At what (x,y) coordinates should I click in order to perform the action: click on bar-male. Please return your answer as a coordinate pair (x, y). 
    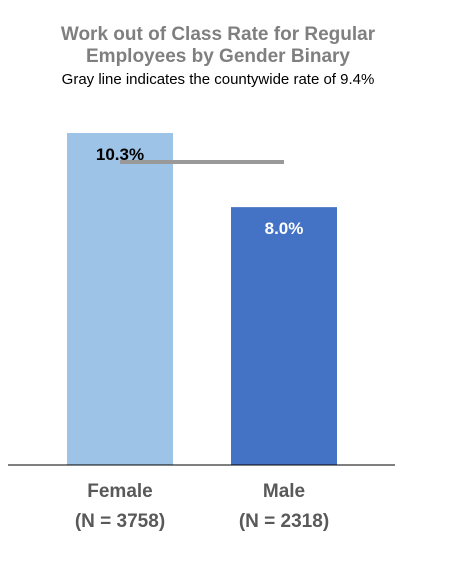
    Looking at the image, I should click on (284, 336).